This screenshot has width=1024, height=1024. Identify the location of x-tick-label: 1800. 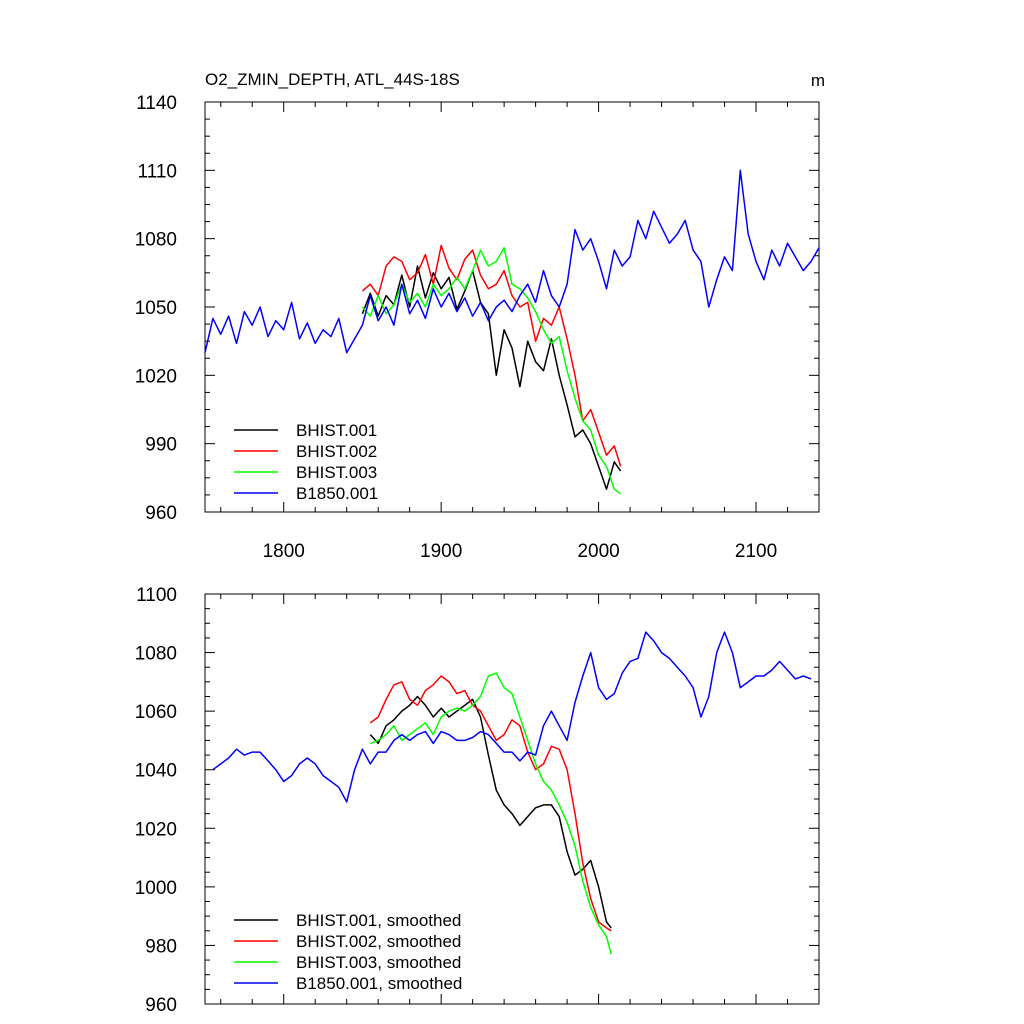
(284, 551).